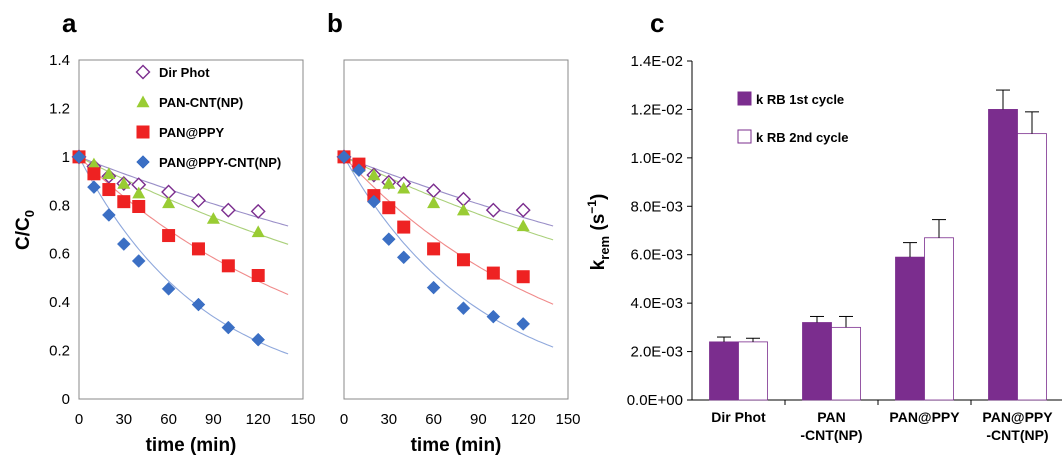 Image resolution: width=1062 pixels, height=465 pixels. I want to click on panel-label-b: b, so click(335, 23).